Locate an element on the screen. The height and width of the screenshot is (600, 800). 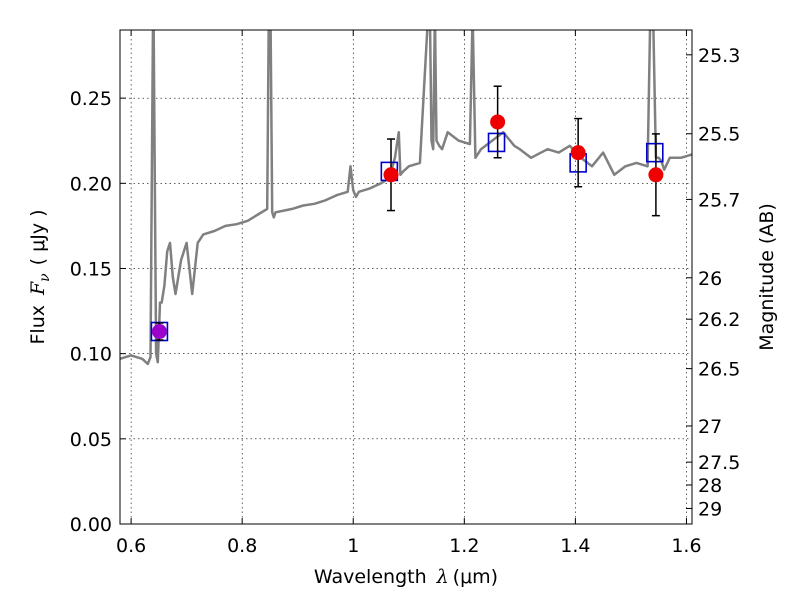
y2-tick-label: 27.5 is located at coordinates (719, 463).